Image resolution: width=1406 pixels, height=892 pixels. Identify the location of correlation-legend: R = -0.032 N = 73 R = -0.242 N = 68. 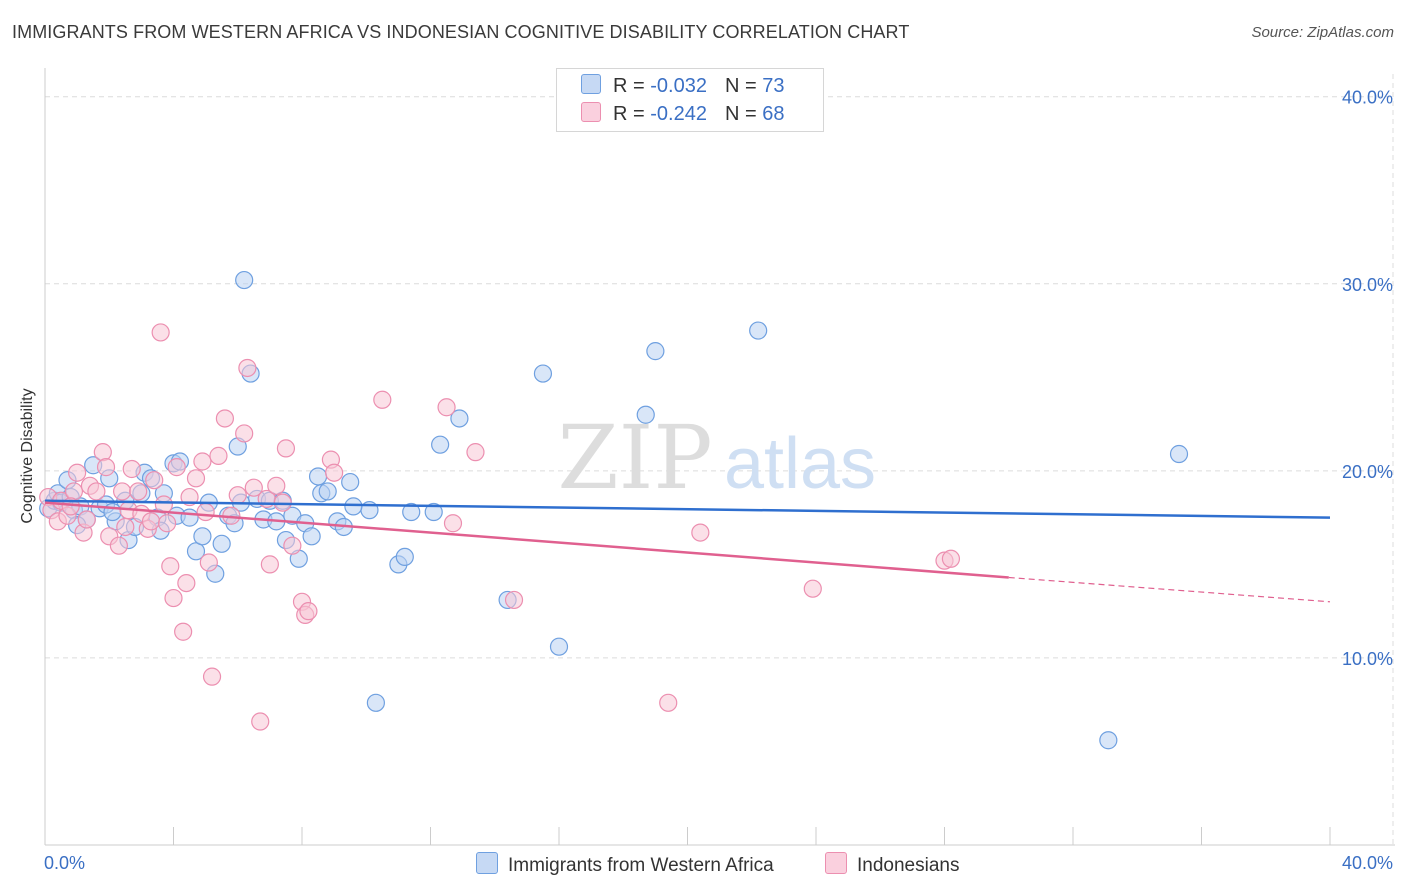
(690, 100).